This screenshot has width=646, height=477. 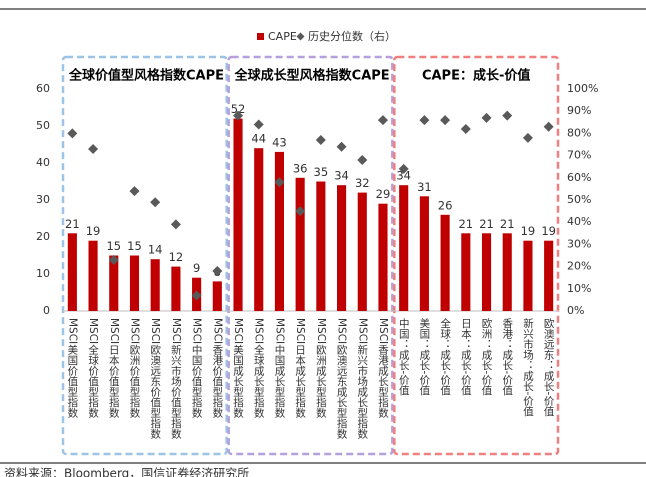 I want to click on value-label: 32, so click(x=362, y=183).